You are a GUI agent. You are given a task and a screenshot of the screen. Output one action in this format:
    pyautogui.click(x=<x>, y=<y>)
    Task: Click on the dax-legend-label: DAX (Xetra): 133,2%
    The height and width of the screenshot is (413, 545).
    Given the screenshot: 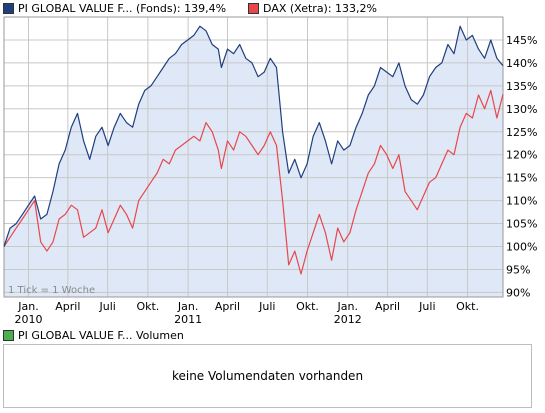 What is the action you would take?
    pyautogui.click(x=320, y=8)
    